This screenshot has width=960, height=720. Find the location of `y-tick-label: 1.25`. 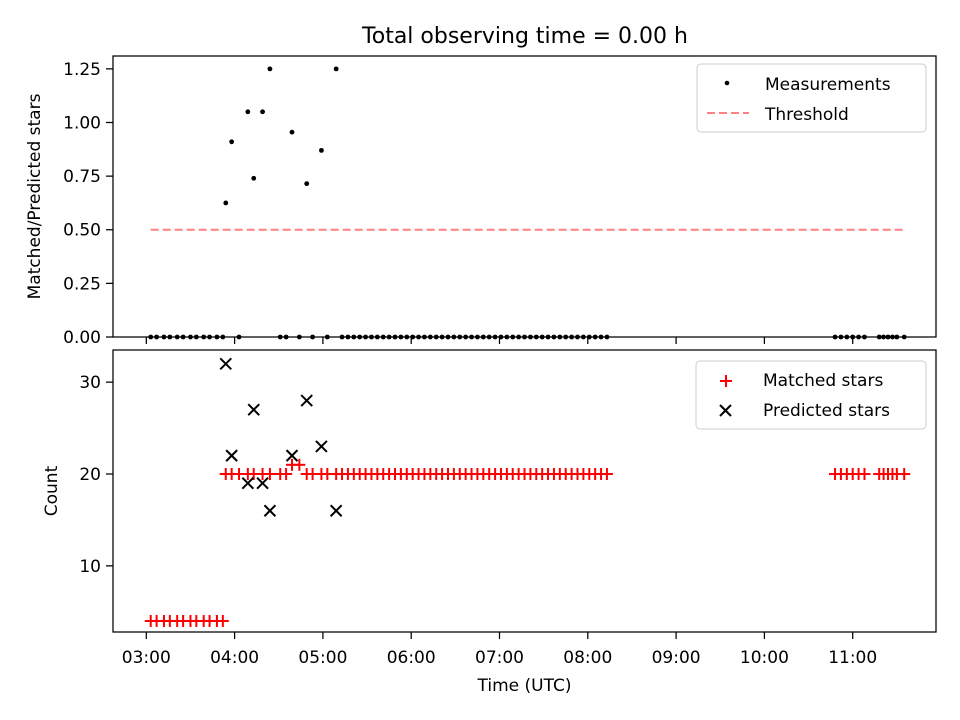

y-tick-label: 1.25 is located at coordinates (82, 70).